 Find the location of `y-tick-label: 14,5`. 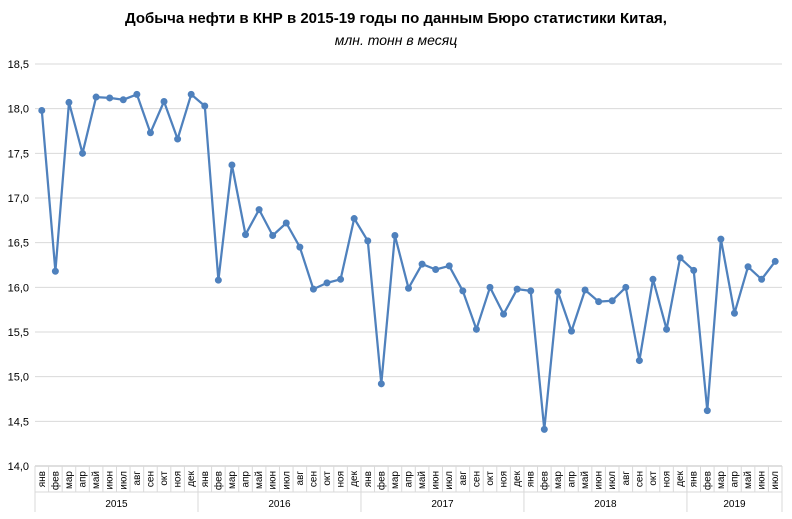

y-tick-label: 14,5 is located at coordinates (18, 422).